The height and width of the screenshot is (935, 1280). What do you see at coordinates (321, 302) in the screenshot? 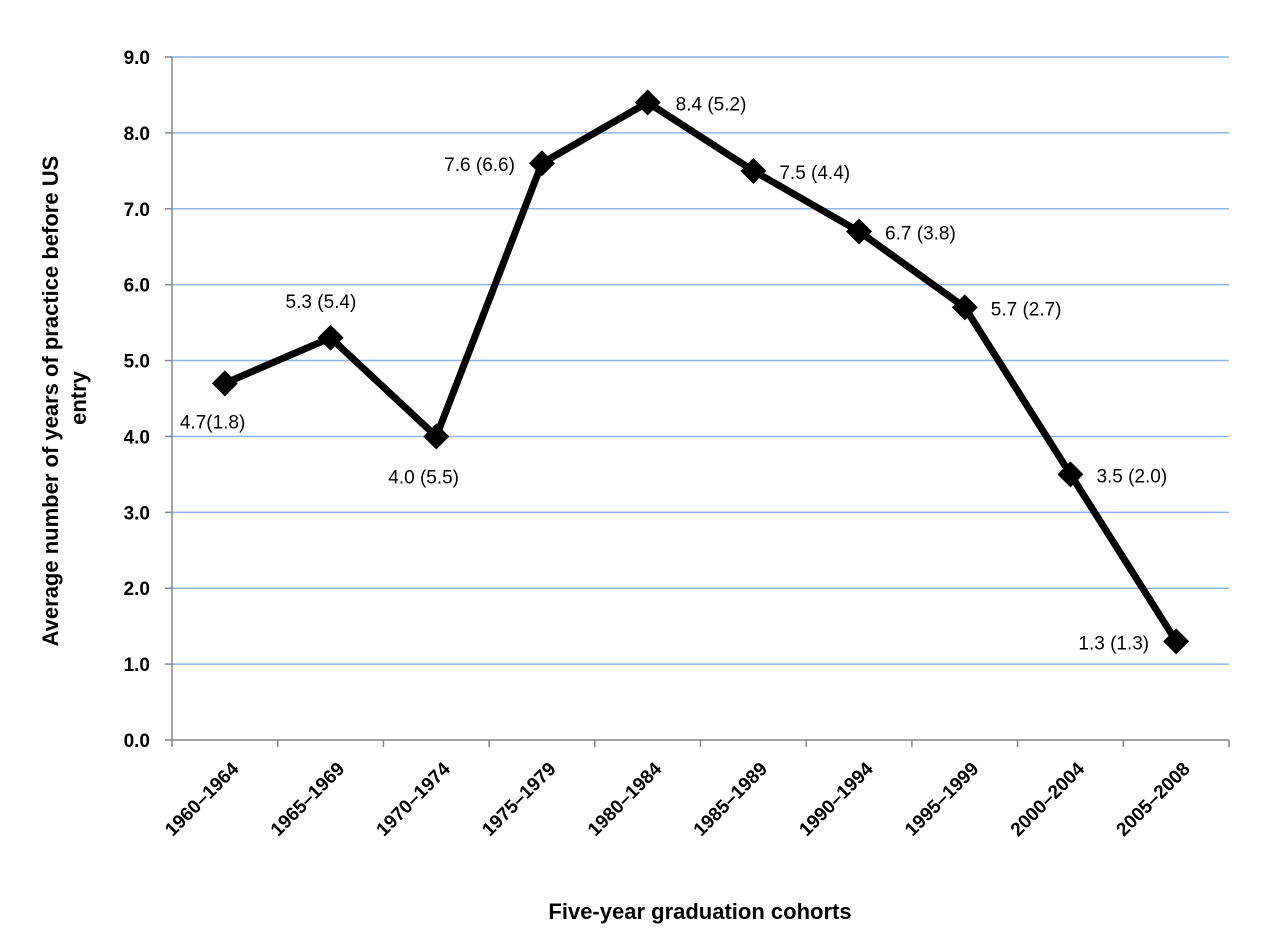
I see `data-label: 5.3 (5.4)` at bounding box center [321, 302].